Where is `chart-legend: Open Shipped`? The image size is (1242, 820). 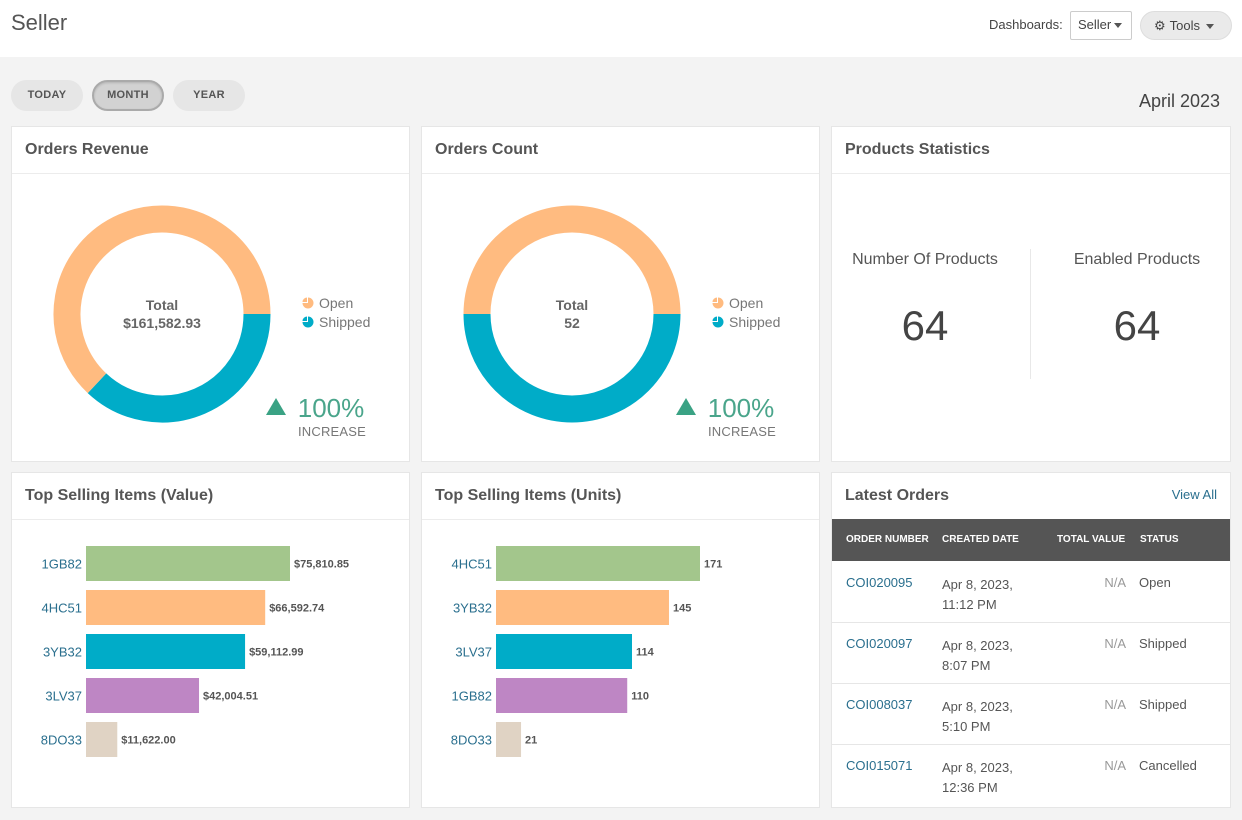
chart-legend: Open Shipped is located at coordinates (336, 313).